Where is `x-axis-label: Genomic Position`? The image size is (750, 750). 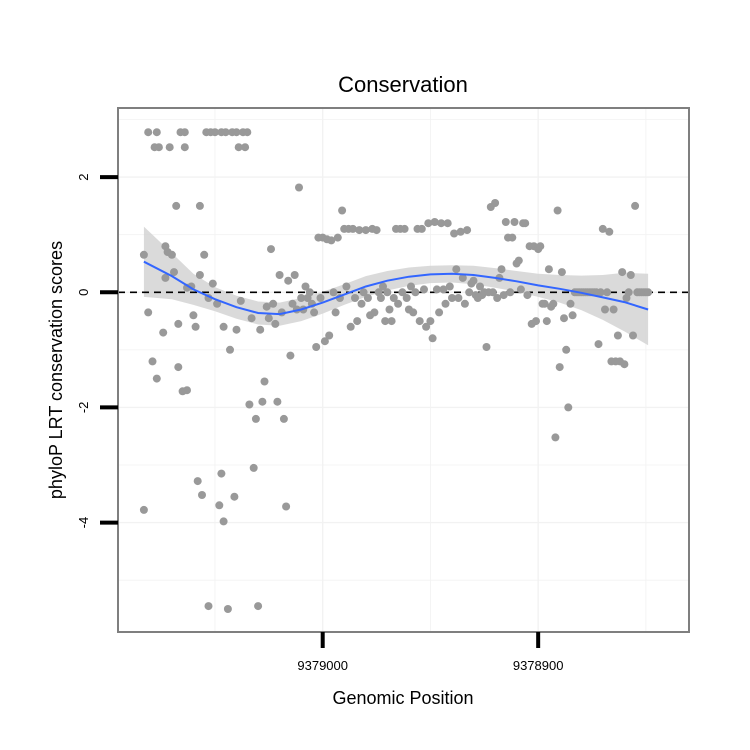 x-axis-label: Genomic Position is located at coordinates (402, 698).